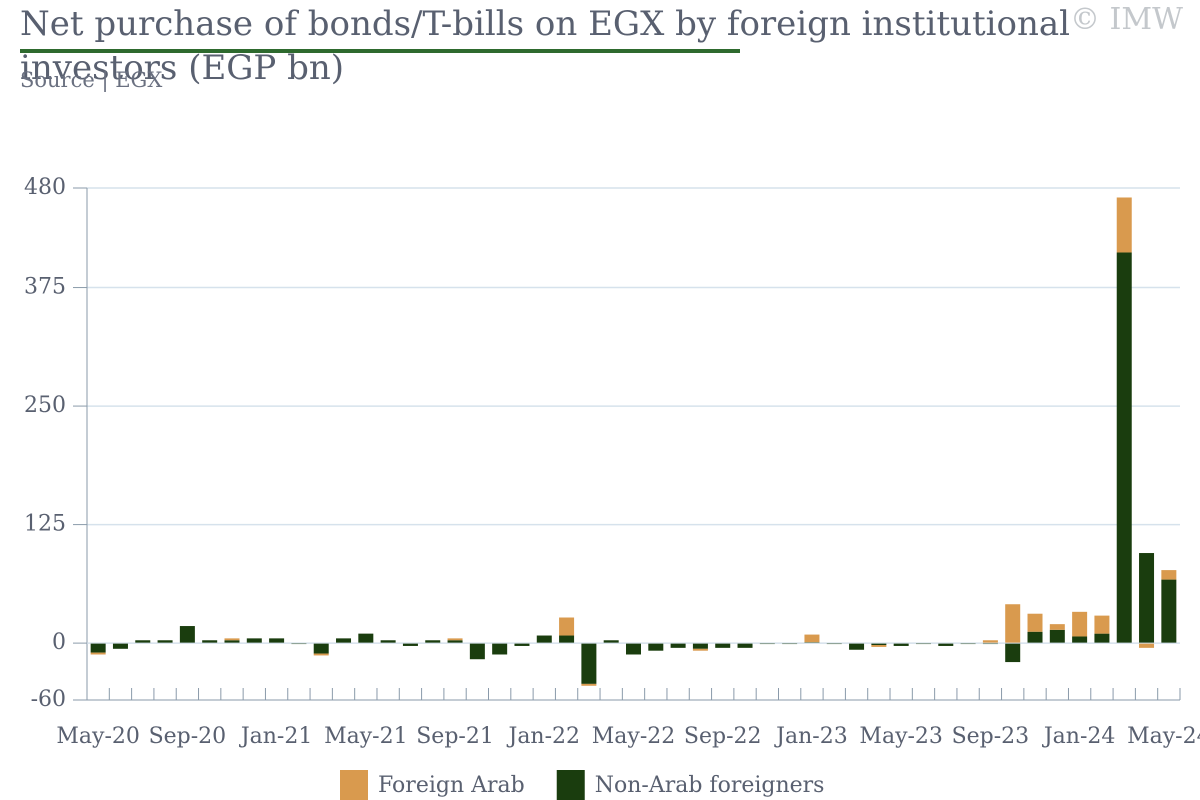  What do you see at coordinates (710, 785) in the screenshot?
I see `legend-label: Non-Arab foreigners` at bounding box center [710, 785].